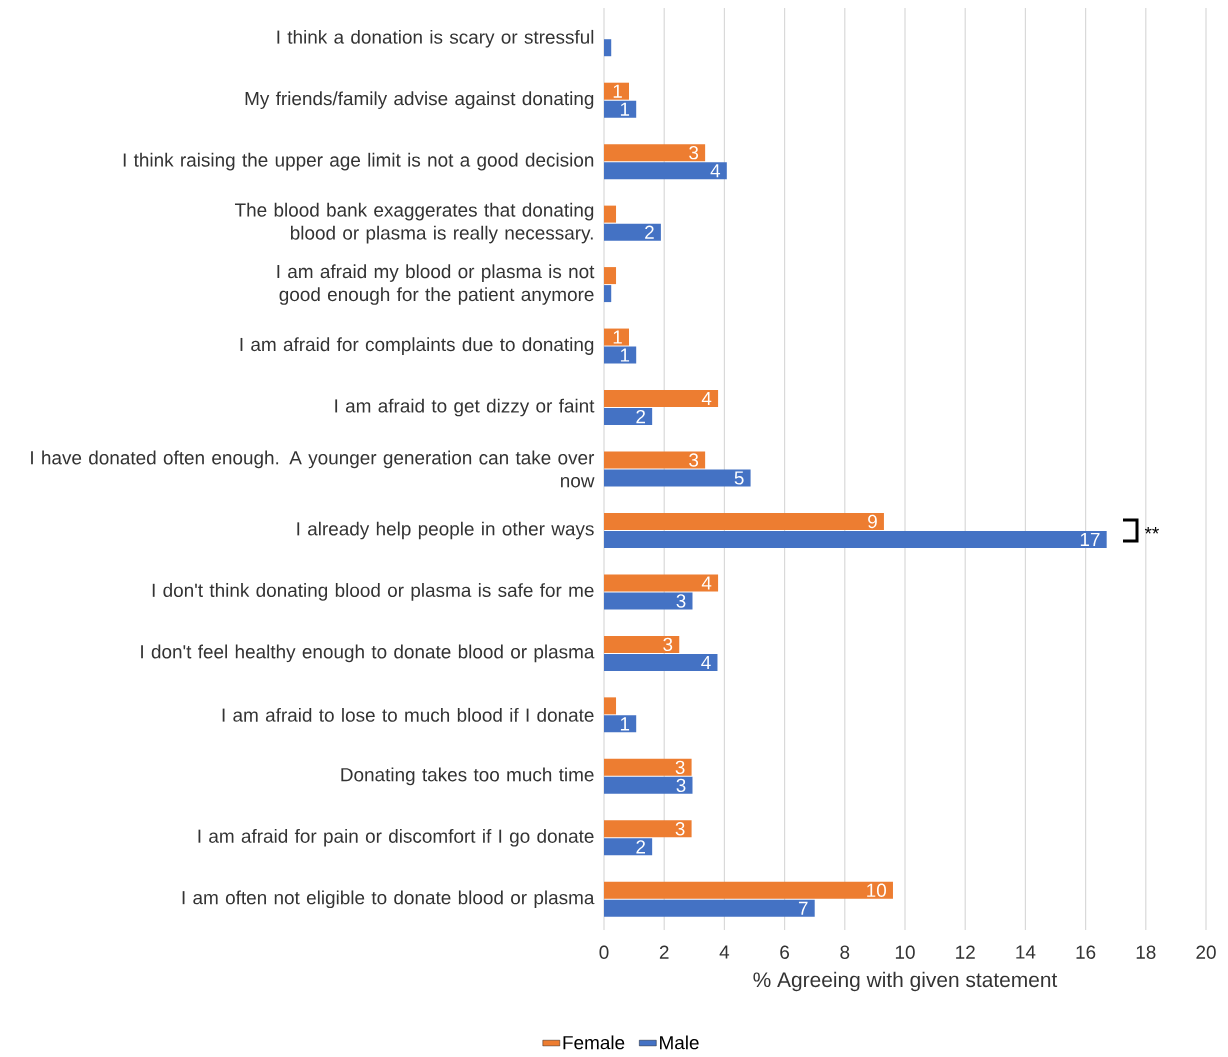  Describe the element at coordinates (388, 899) in the screenshot. I see `y-tick-label: I am often not eligible to donate blood or plasma` at that location.